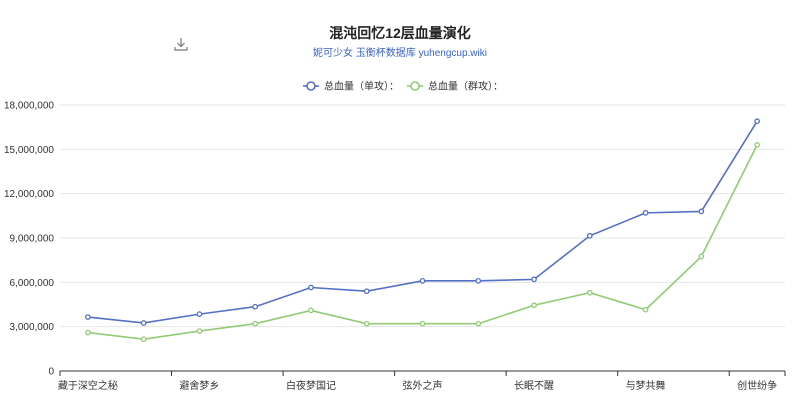 Image resolution: width=800 pixels, height=412 pixels. I want to click on y-tick-label: 9,000,000, so click(32, 239).